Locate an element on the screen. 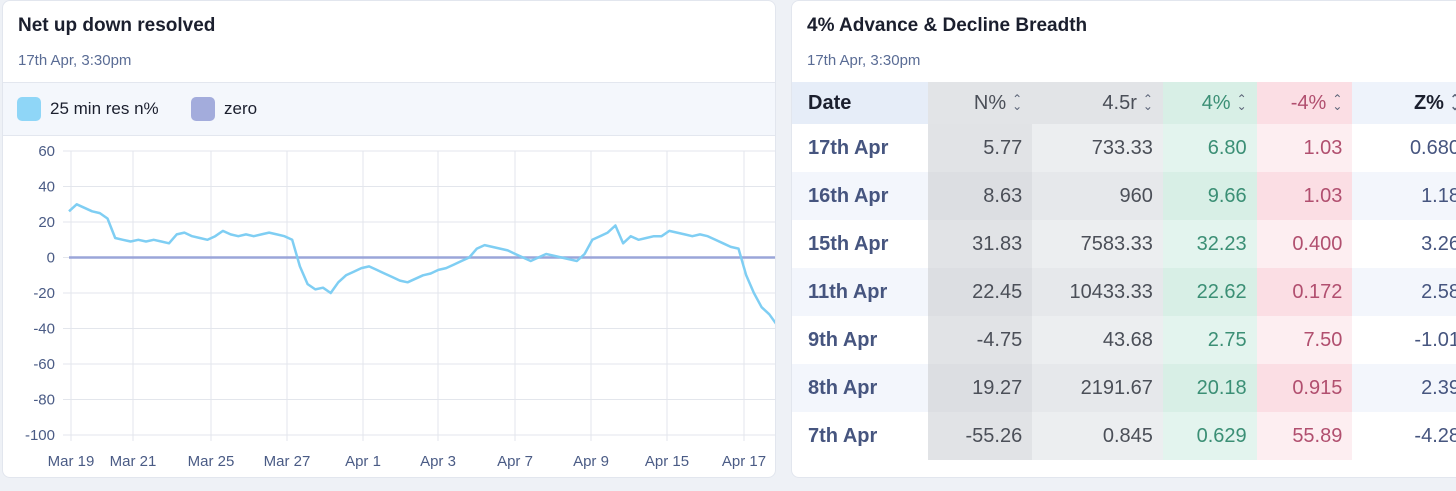 This screenshot has height=491, width=1456. table-cell: 9th Apr is located at coordinates (860, 340).